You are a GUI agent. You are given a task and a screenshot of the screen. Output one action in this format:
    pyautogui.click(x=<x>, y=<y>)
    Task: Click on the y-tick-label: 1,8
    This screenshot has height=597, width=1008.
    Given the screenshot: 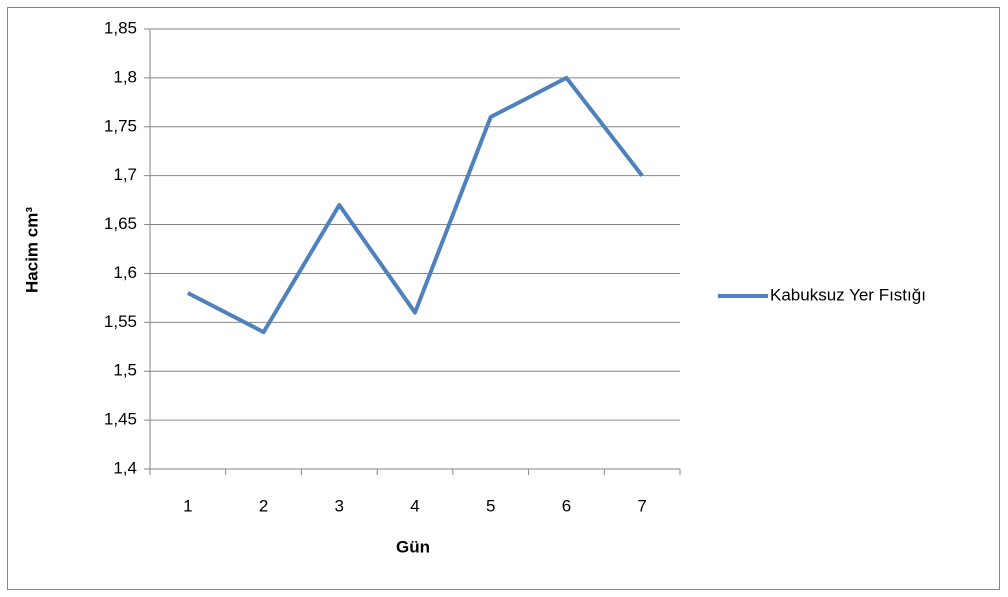 What is the action you would take?
    pyautogui.click(x=125, y=76)
    